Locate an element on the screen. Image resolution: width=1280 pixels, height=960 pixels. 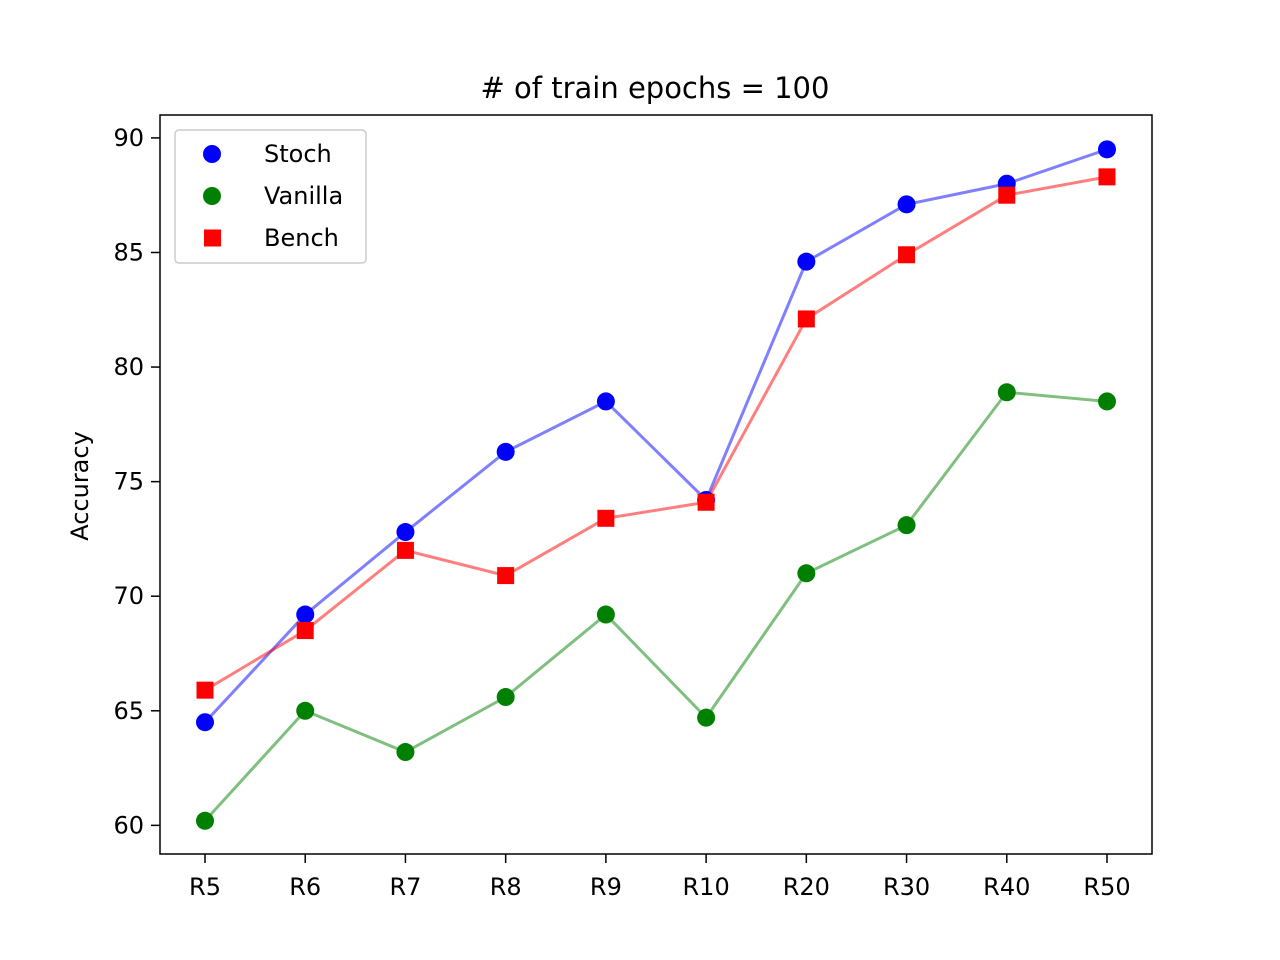
legend-marker-bench is located at coordinates (212, 238).